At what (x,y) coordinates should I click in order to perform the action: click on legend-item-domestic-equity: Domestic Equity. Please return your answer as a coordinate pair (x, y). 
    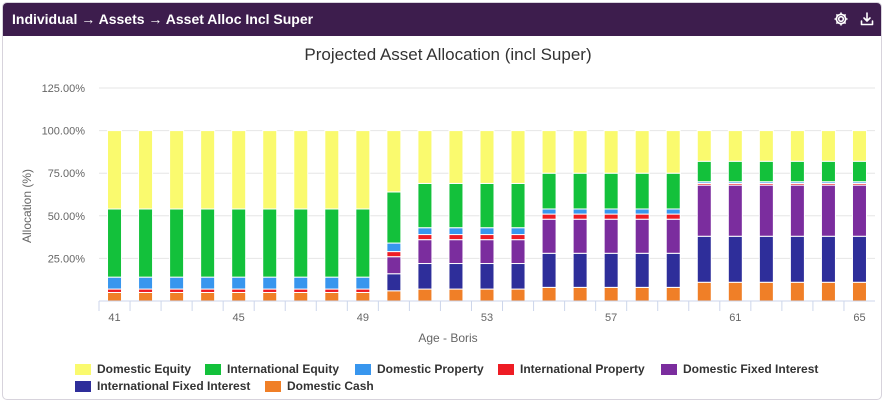
    Looking at the image, I should click on (133, 369).